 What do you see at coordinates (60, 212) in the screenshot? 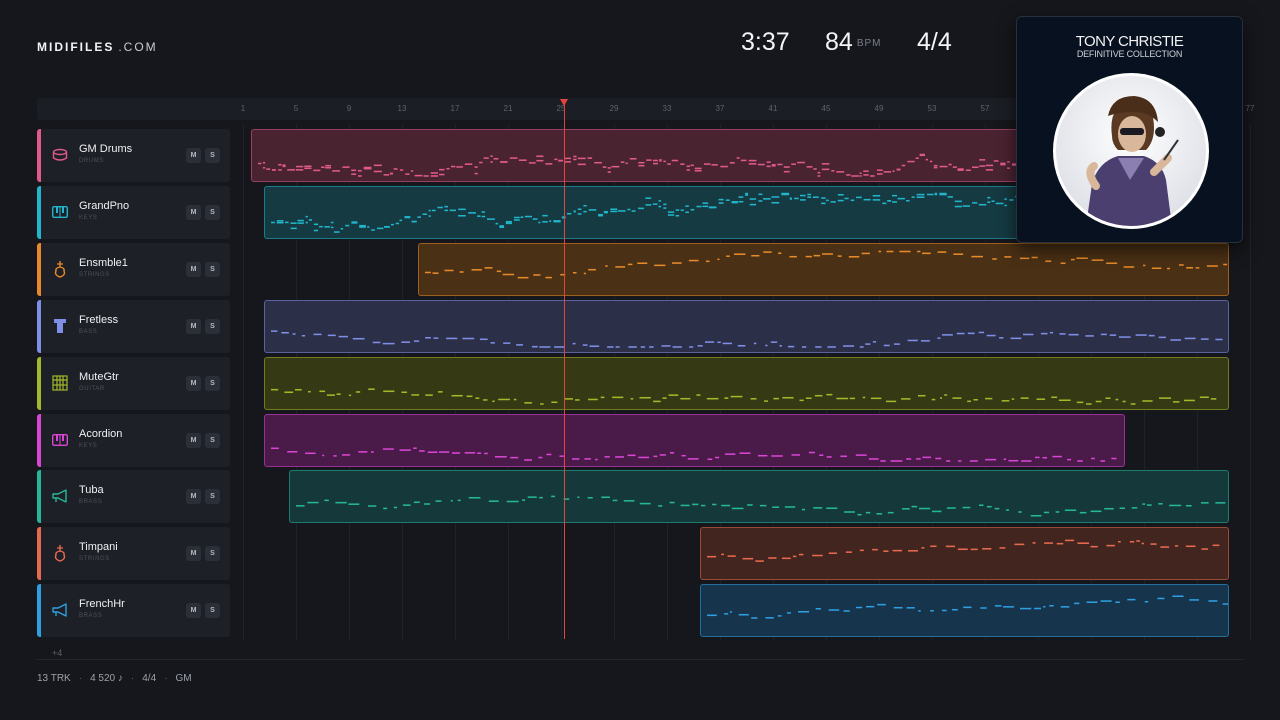
I see `piano-icon` at bounding box center [60, 212].